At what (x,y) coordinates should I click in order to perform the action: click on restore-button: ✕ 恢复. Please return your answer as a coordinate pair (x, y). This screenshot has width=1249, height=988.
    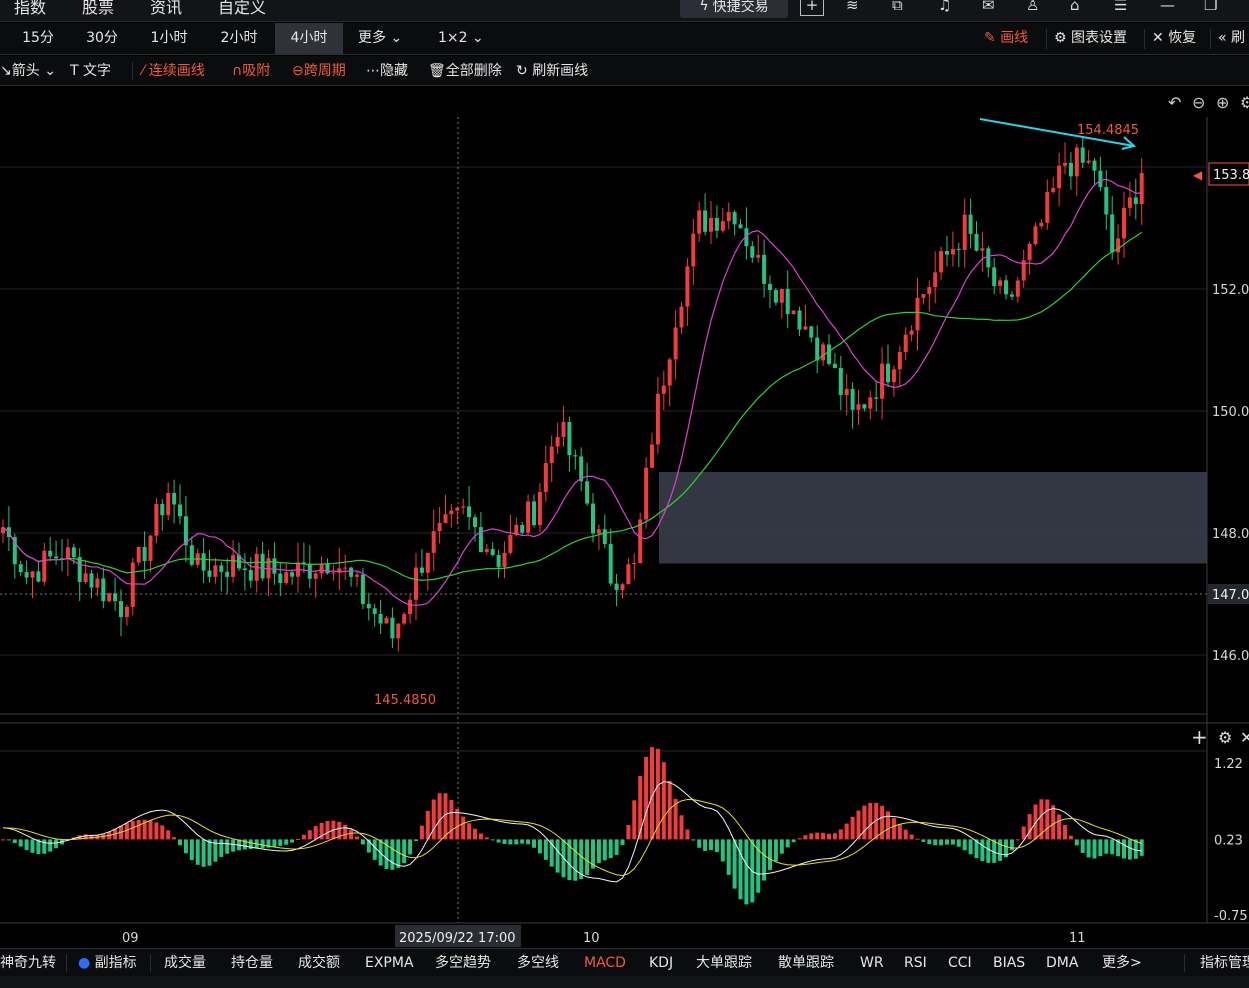
    Looking at the image, I should click on (1174, 38).